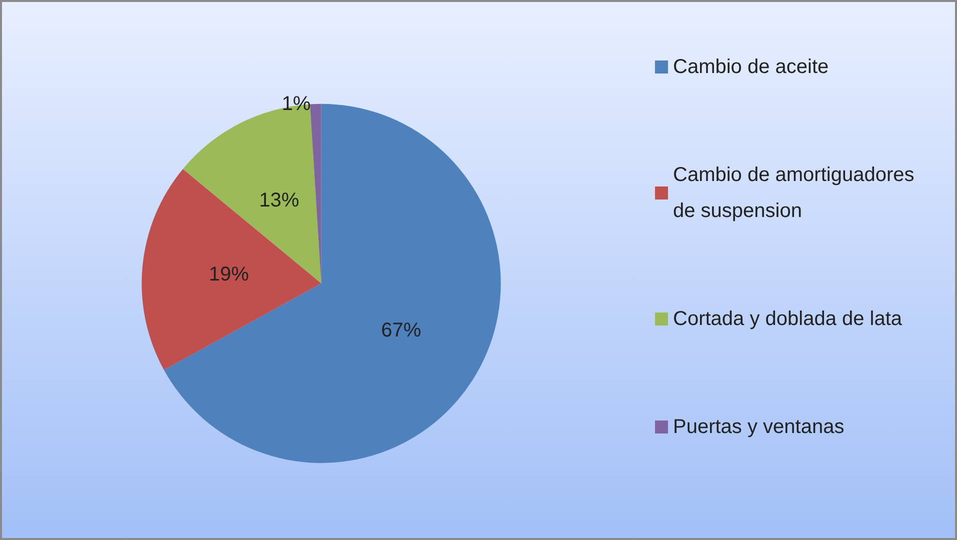  Describe the element at coordinates (401, 331) in the screenshot. I see `data-label: 67%` at that location.